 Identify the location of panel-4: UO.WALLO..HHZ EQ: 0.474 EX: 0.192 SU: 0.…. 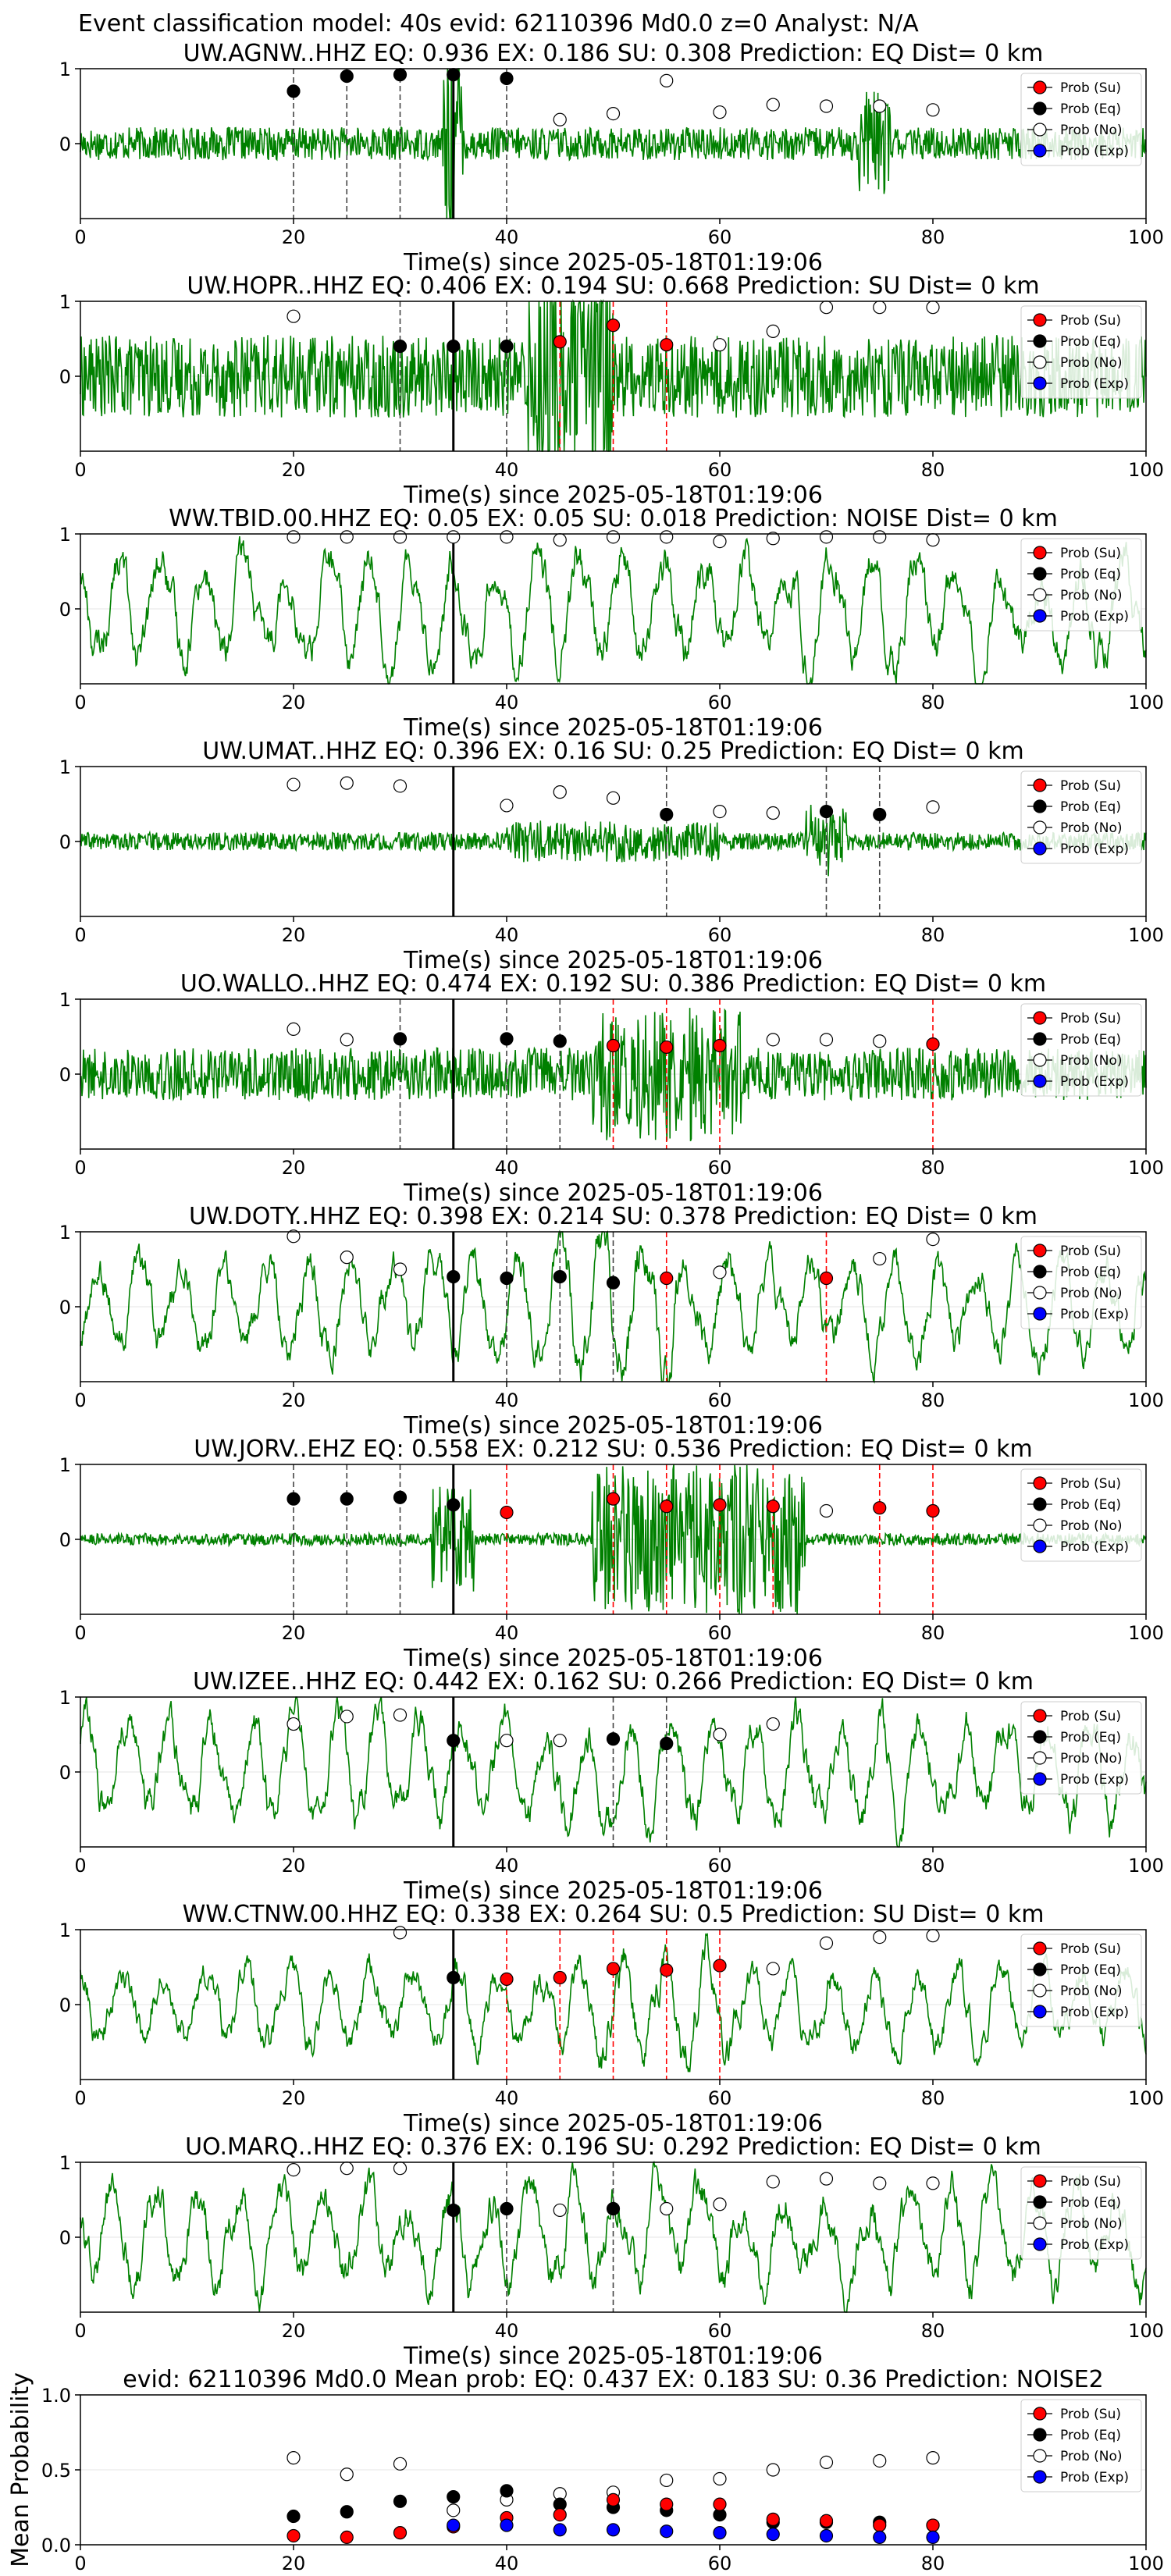
(611, 1088).